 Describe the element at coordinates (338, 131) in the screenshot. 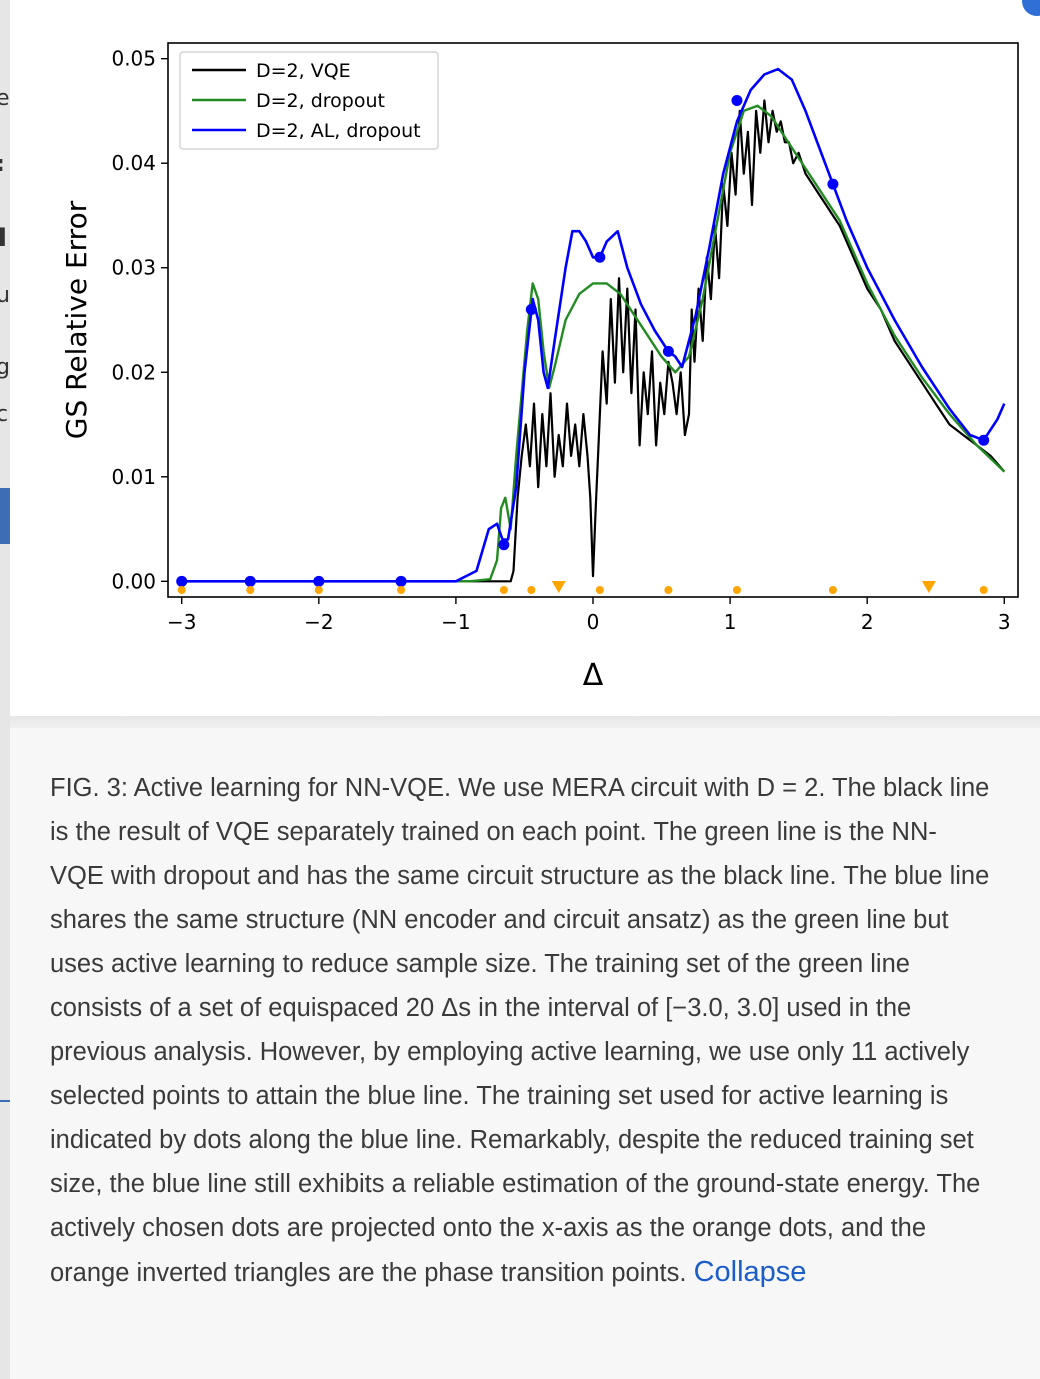

I see `legend-label: D=2, AL, dropout` at that location.